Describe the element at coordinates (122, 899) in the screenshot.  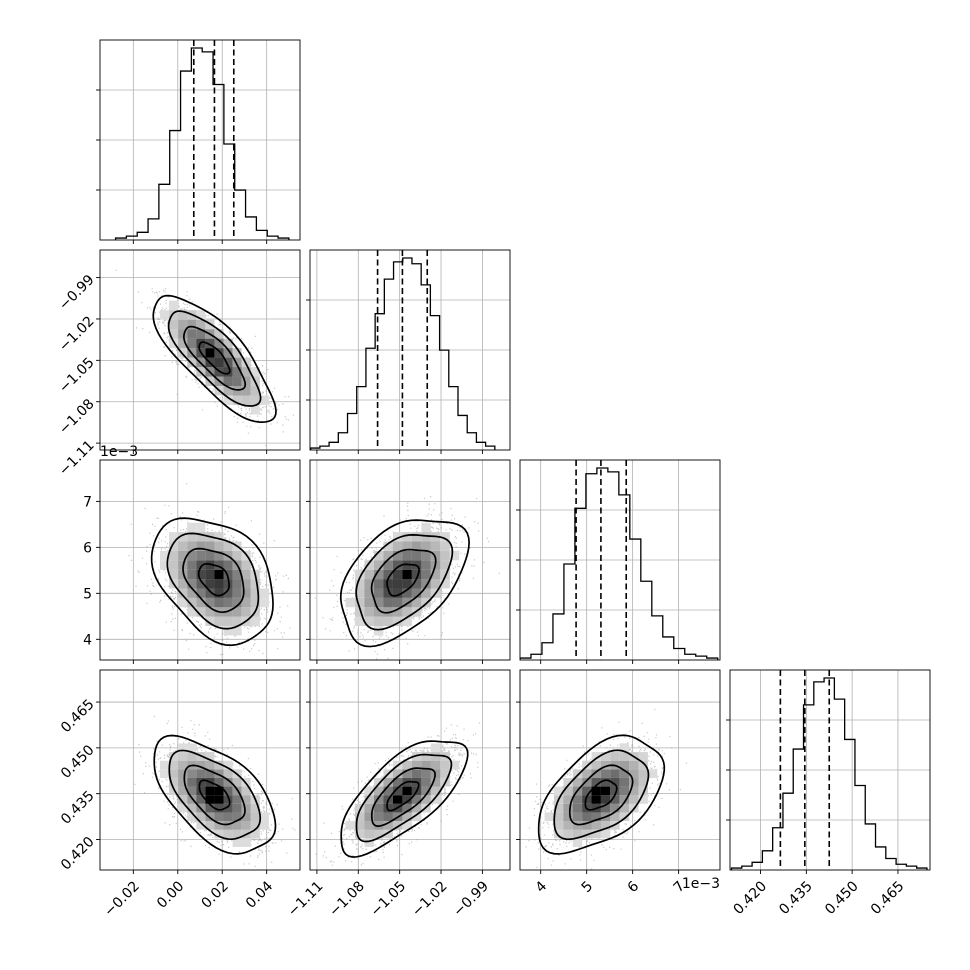
I see `x-tick-label: −0.02` at that location.